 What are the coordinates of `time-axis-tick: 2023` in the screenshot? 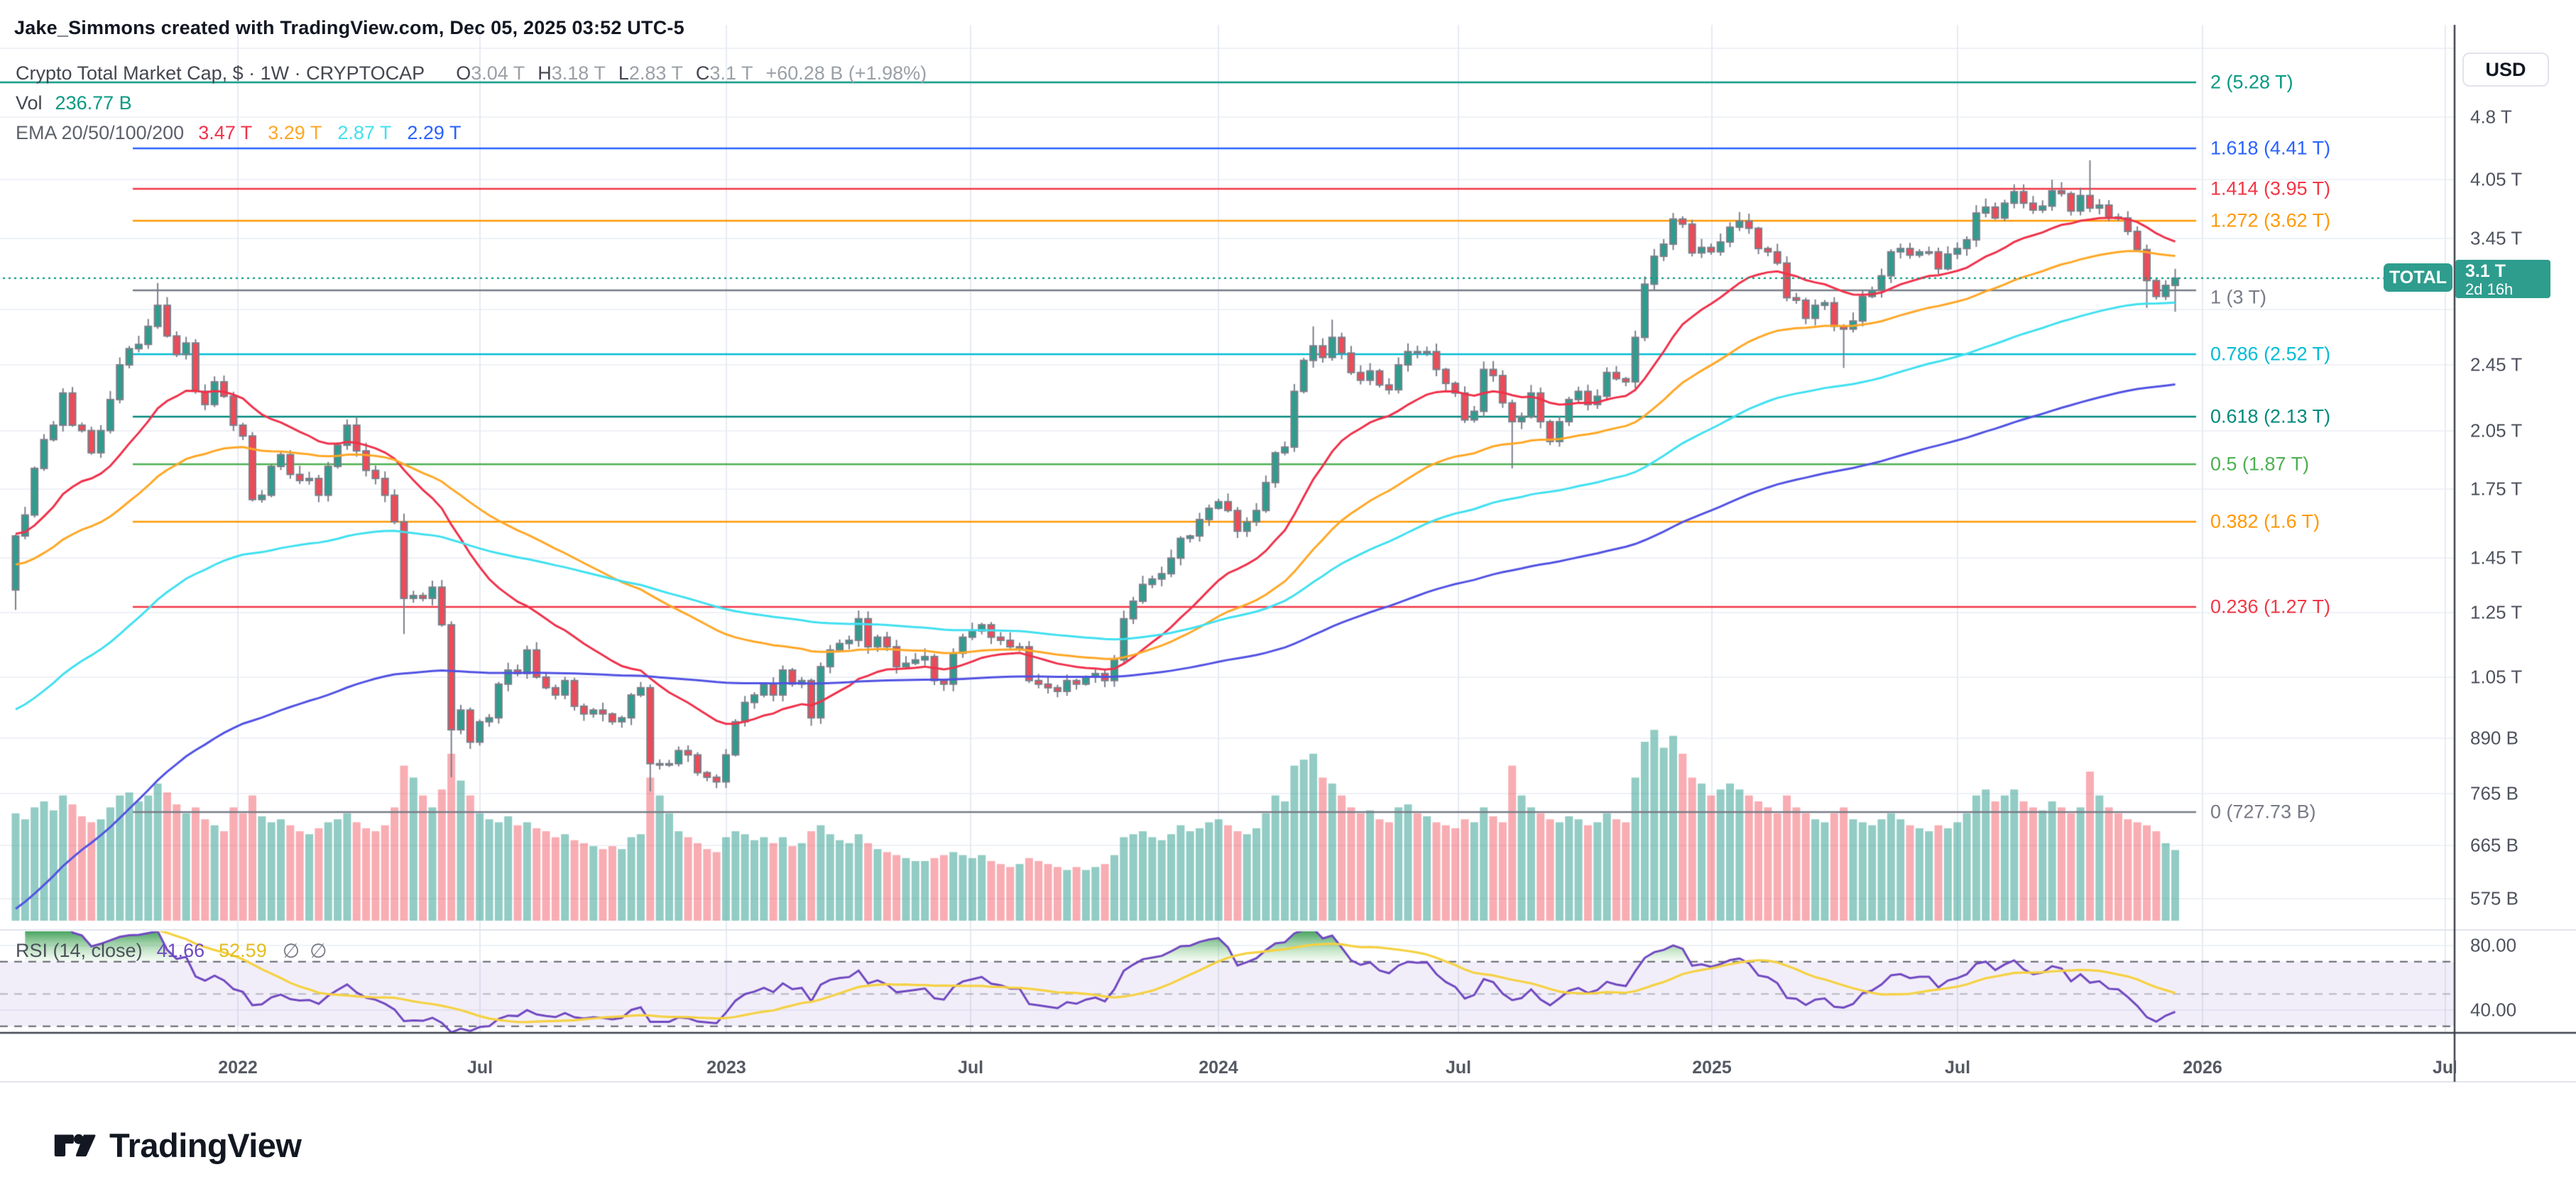 It's located at (726, 1068).